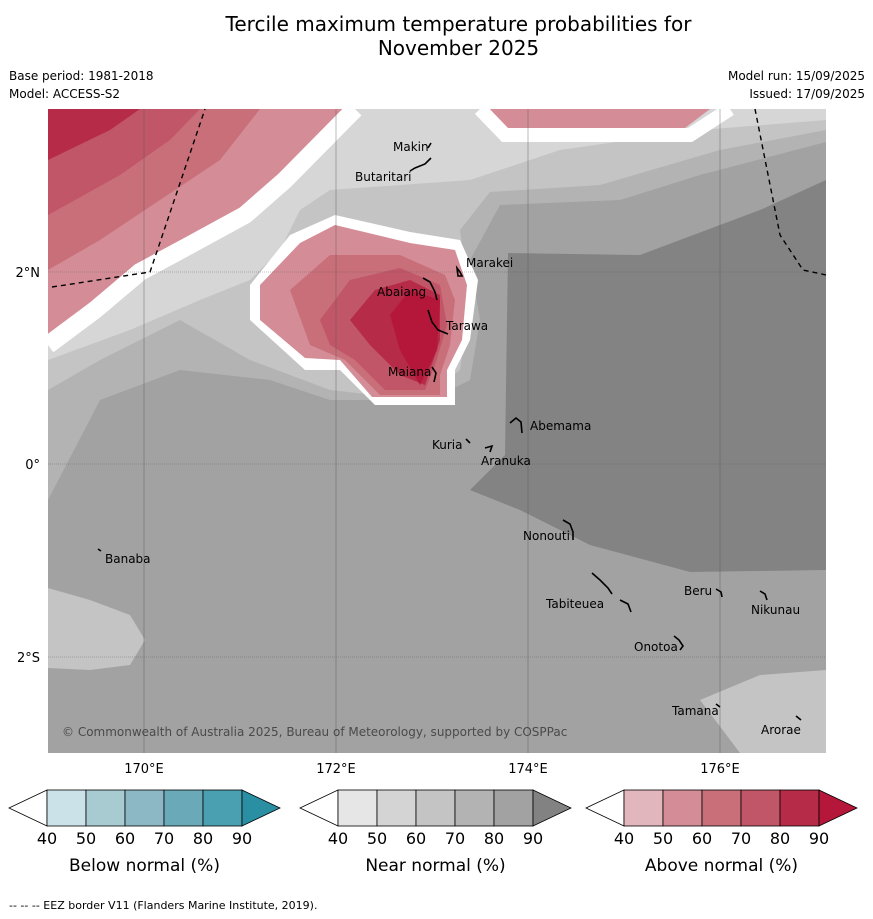  What do you see at coordinates (663, 838) in the screenshot?
I see `colorbar-2-tick-1: 50` at bounding box center [663, 838].